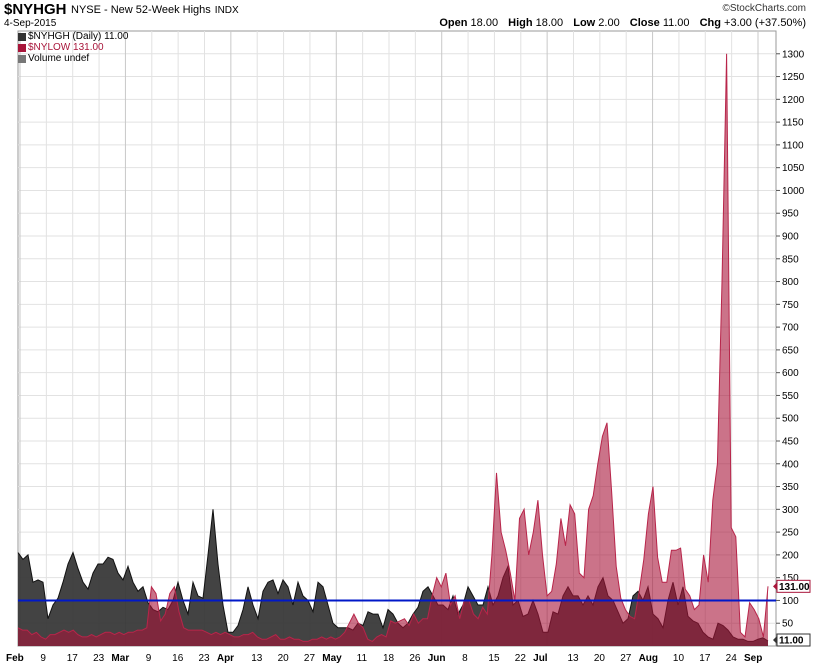 This screenshot has height=668, width=820. Describe the element at coordinates (793, 168) in the screenshot. I see `y-tick-label: 1050` at that location.